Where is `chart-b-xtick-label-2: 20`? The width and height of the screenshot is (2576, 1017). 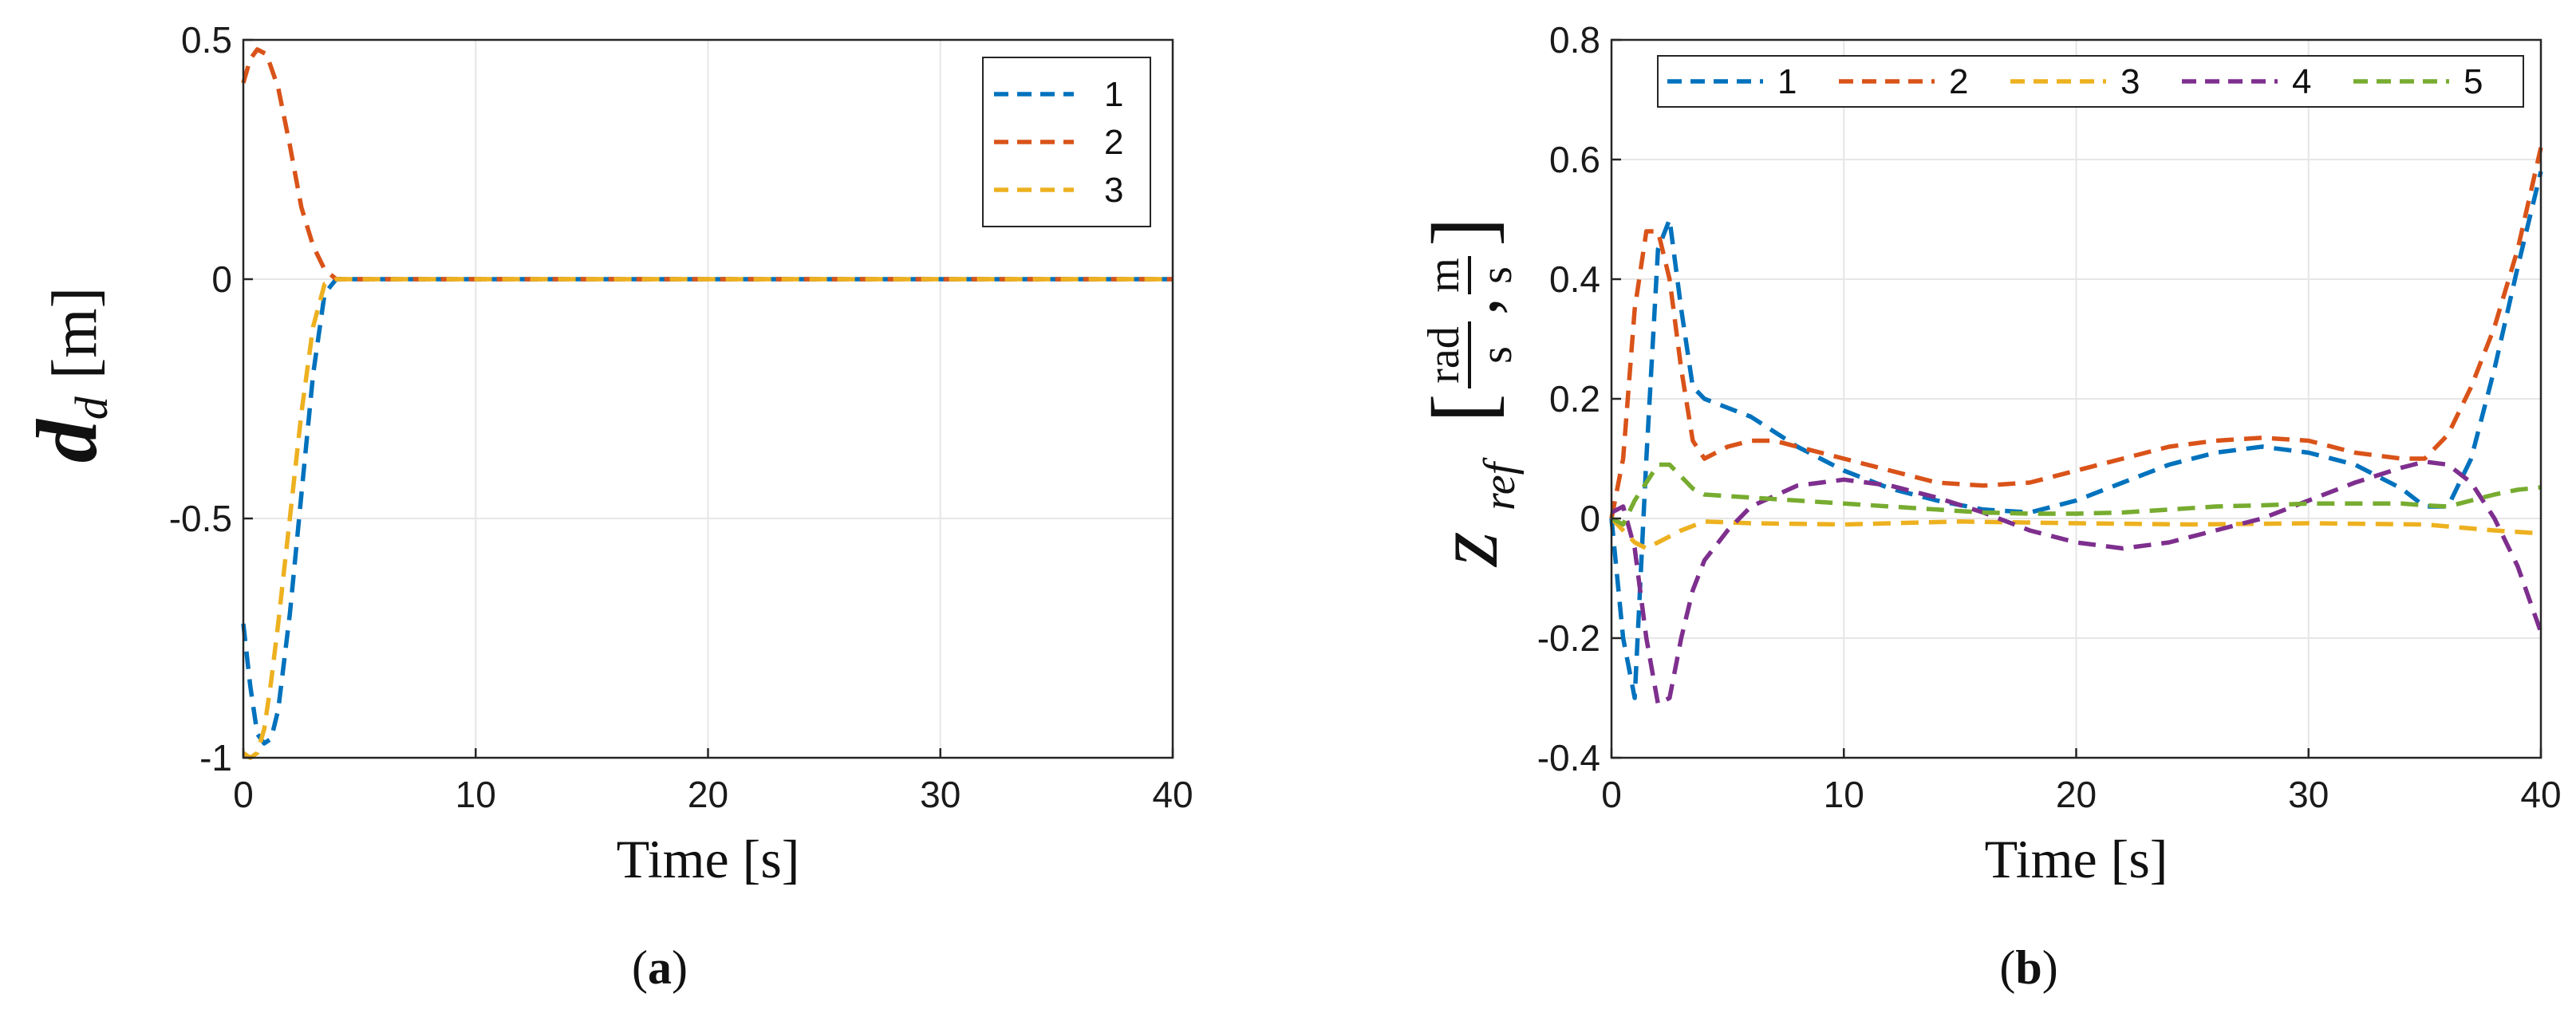
chart-b-xtick-label-2: 20 is located at coordinates (2076, 794).